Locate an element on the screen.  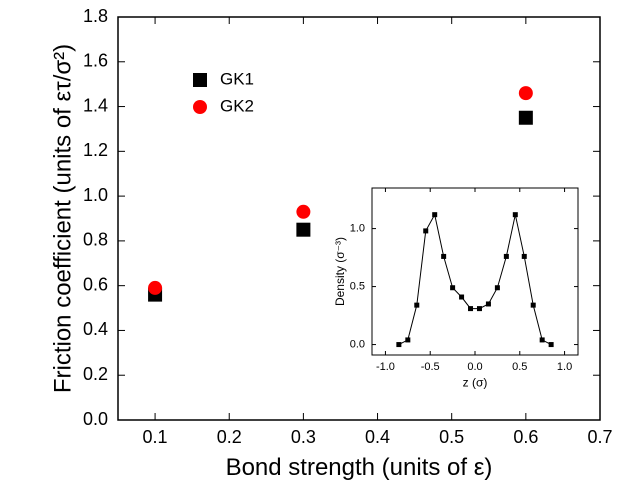
y-tick-label: 1.6 is located at coordinates (95, 61).